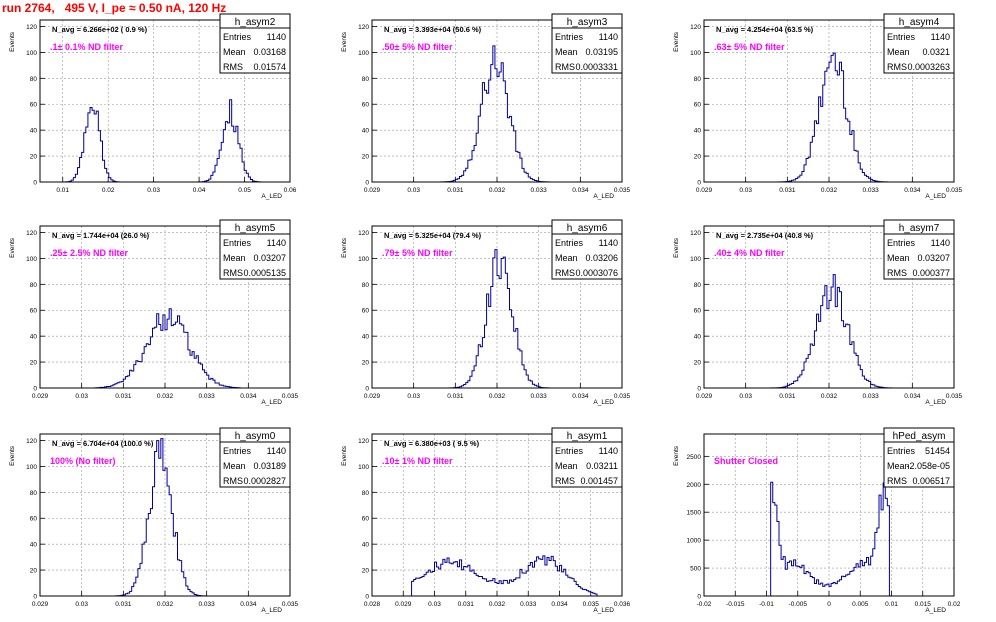 The image size is (996, 622). Describe the element at coordinates (290, 190) in the screenshot. I see `x-tick-label: 0.06` at that location.